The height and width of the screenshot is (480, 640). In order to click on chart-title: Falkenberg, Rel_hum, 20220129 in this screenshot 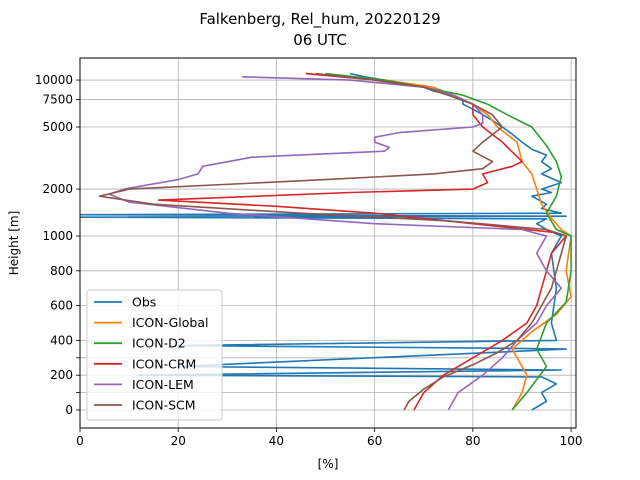, I will do `click(319, 19)`.